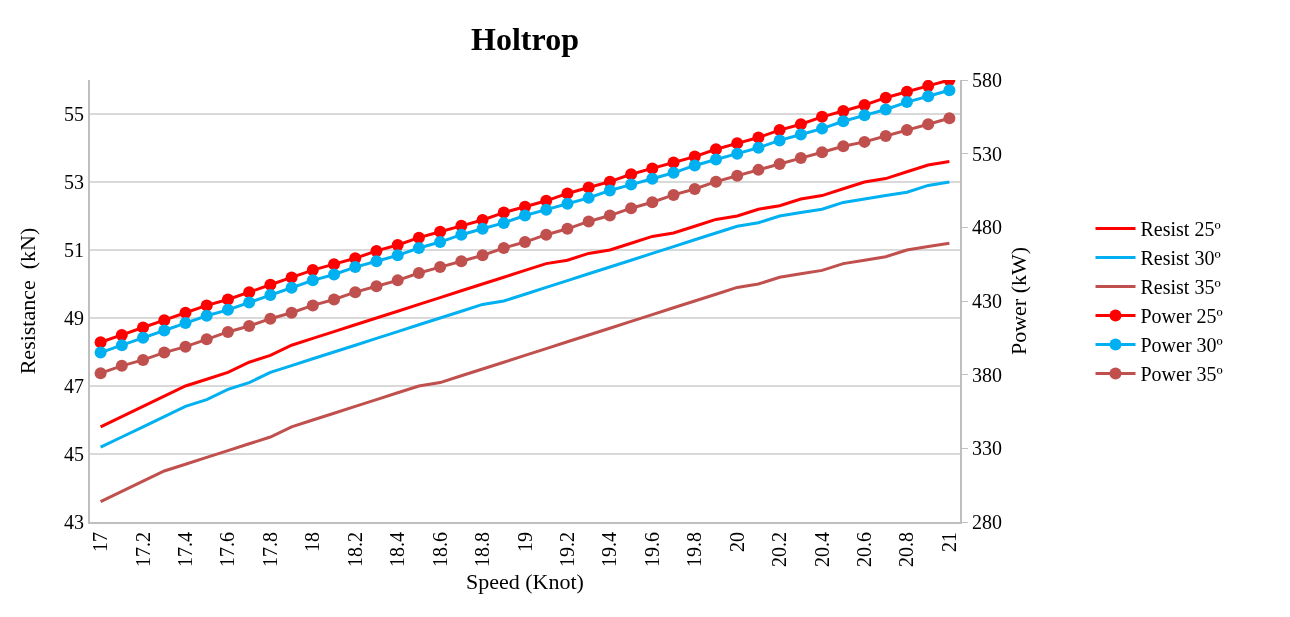 This screenshot has width=1290, height=617. What do you see at coordinates (525, 582) in the screenshot?
I see `x-axis-title: Speed (Knot)` at bounding box center [525, 582].